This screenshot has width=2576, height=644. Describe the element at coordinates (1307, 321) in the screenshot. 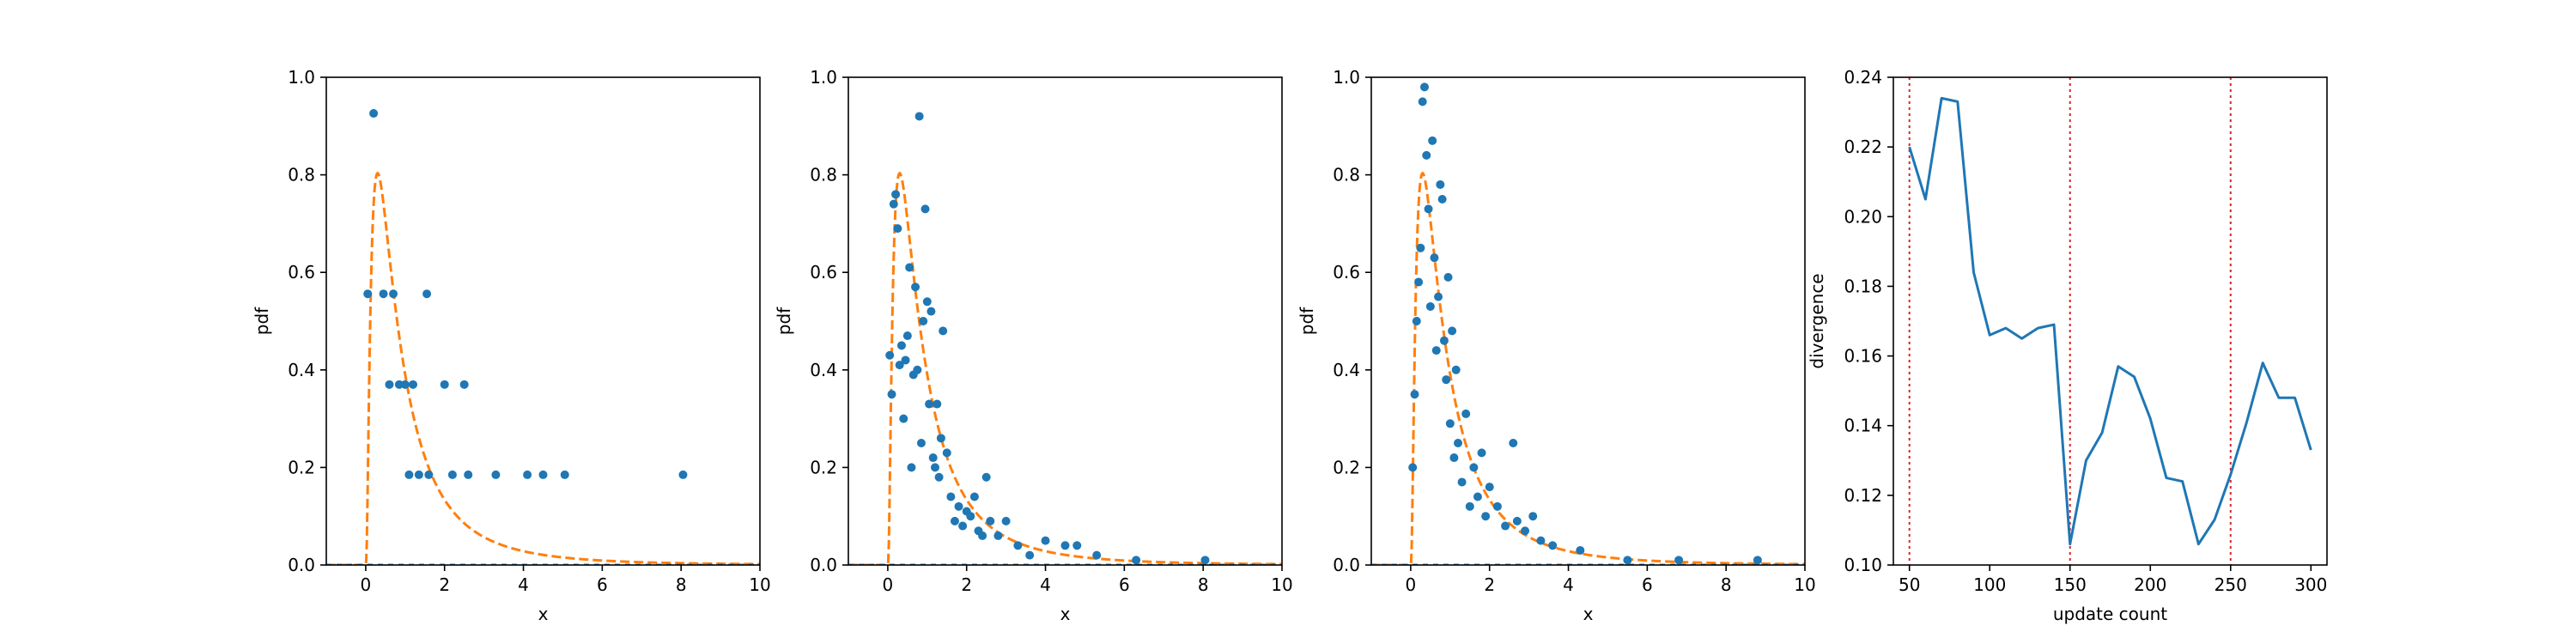

I see `y-axis-label: pdf` at that location.